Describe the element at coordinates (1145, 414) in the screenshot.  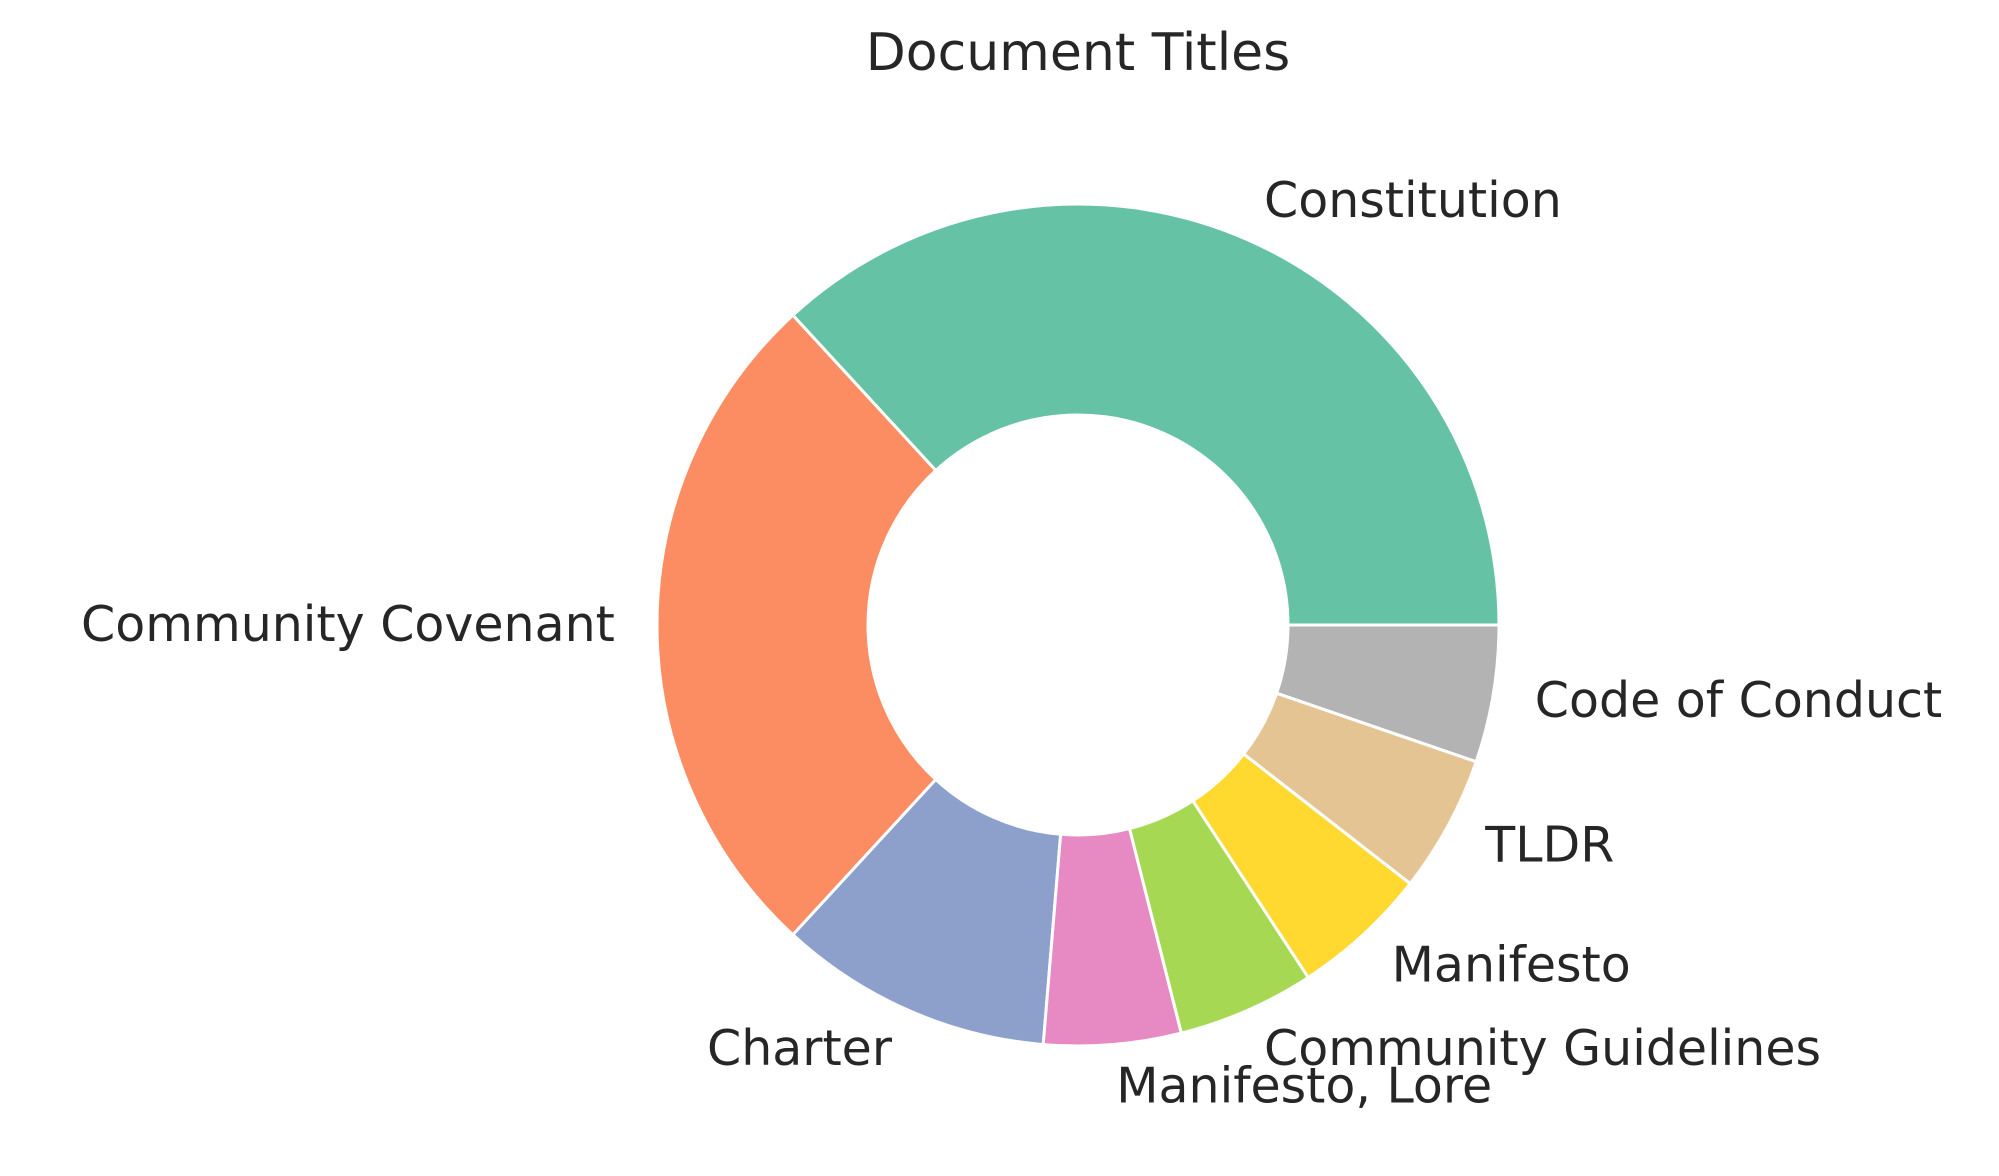
I see `slice-constitution` at that location.